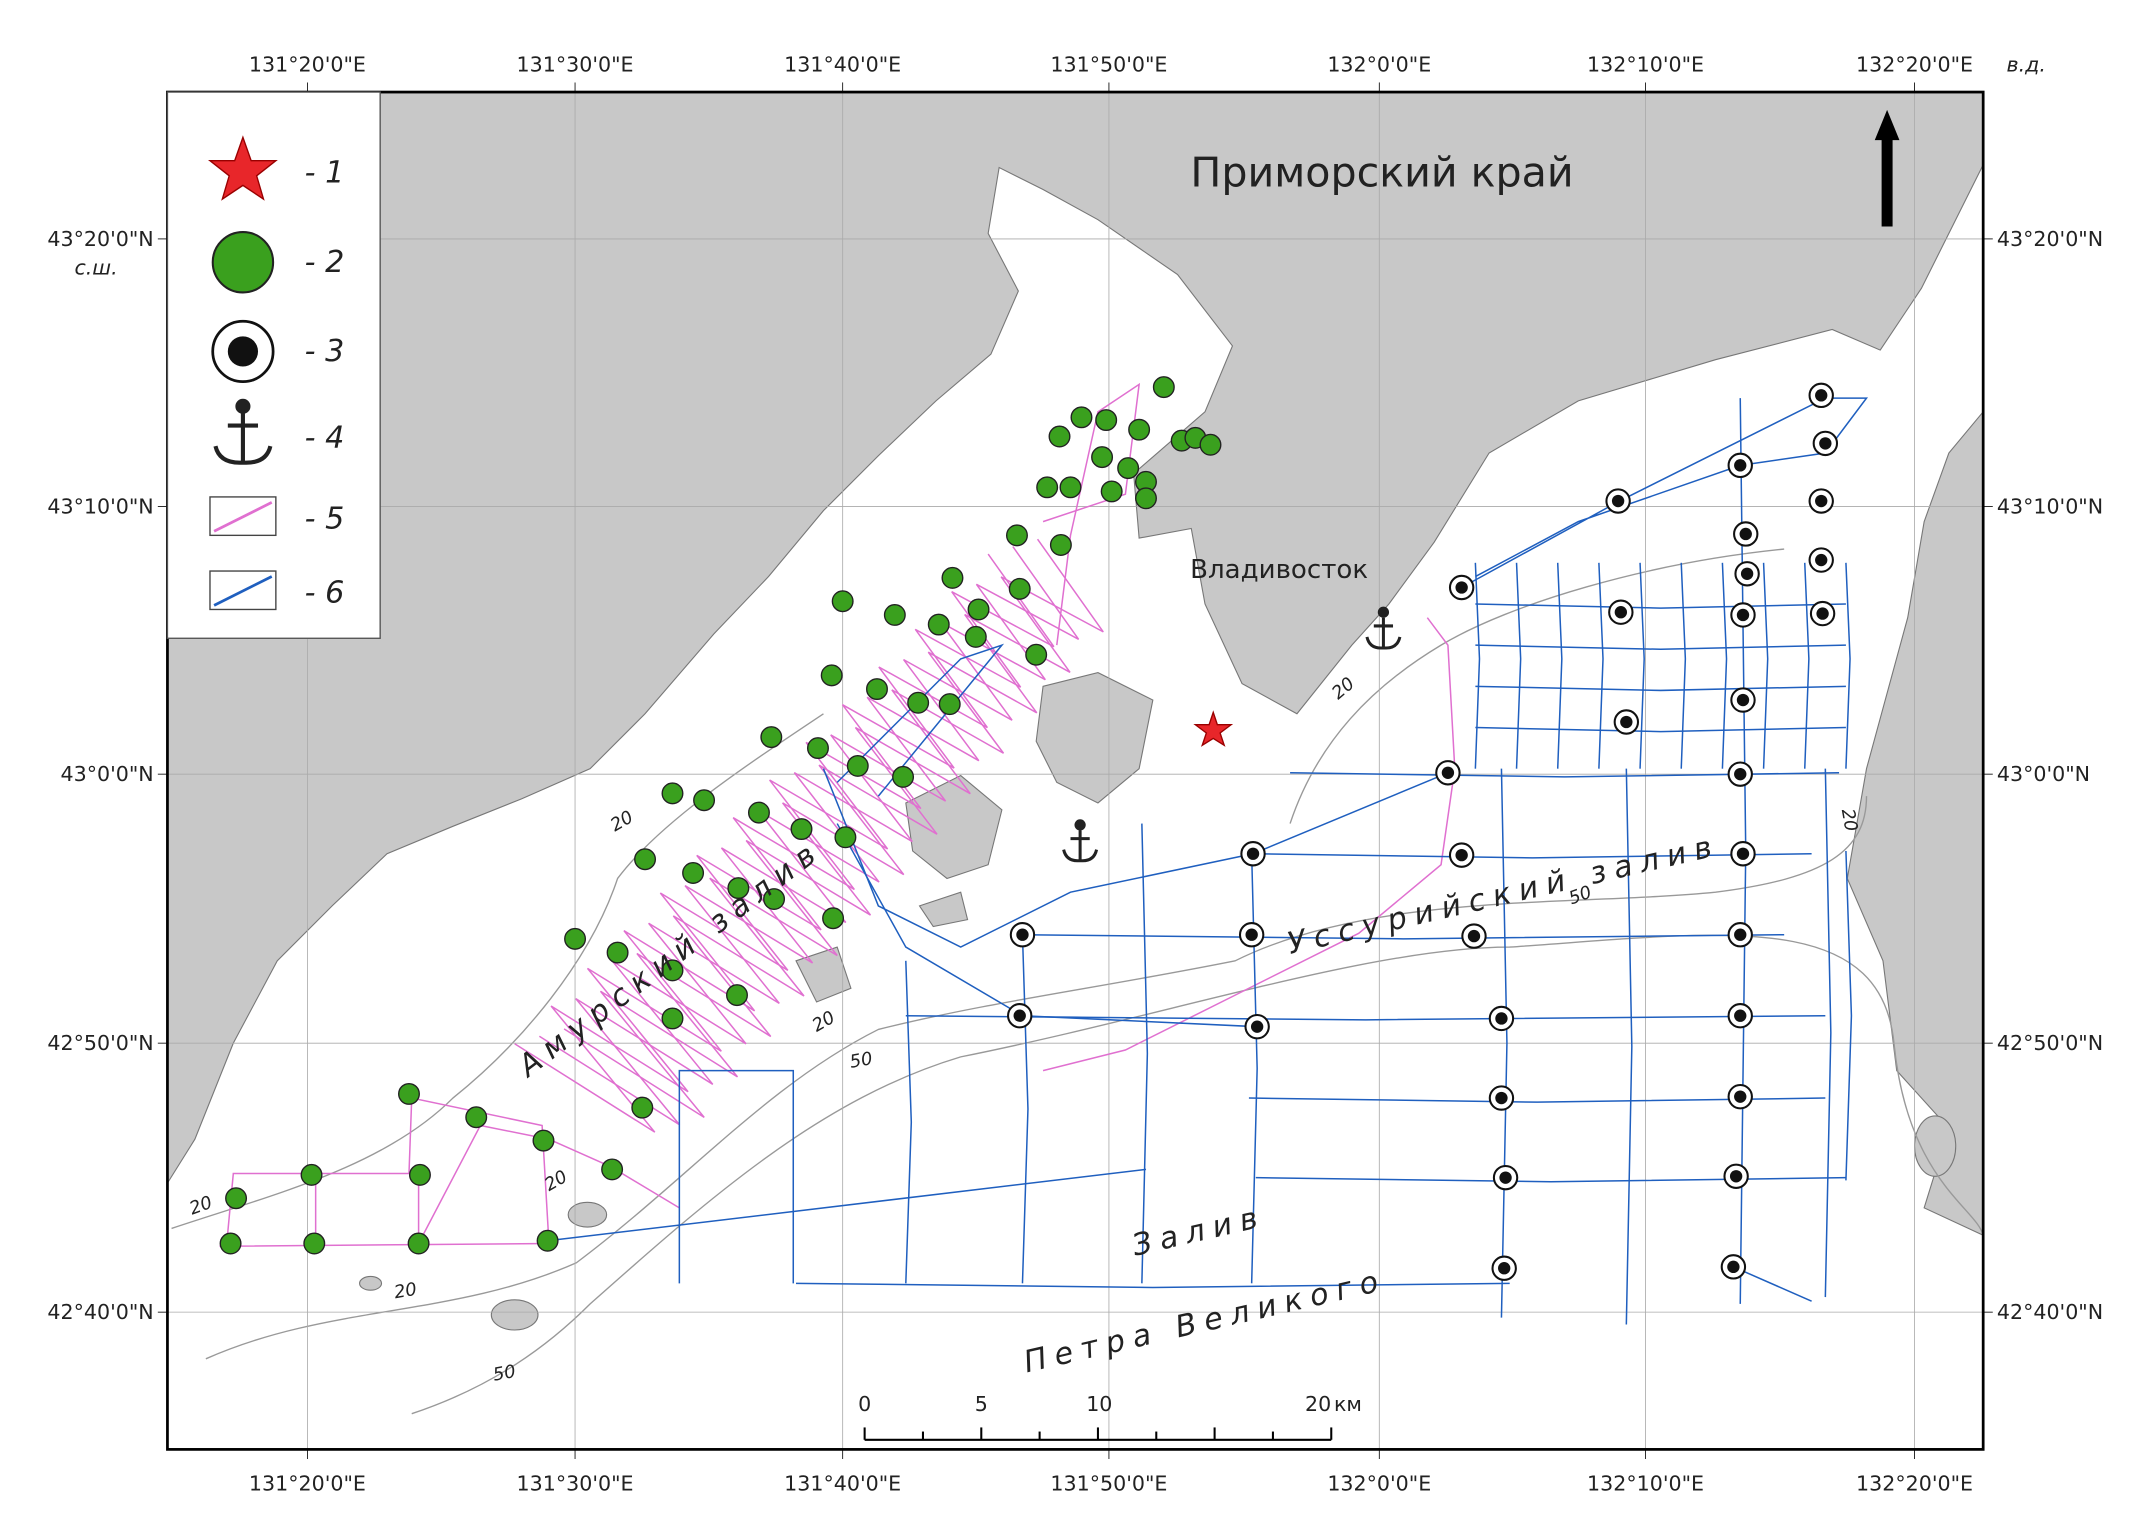 The image size is (2141, 1514). Describe the element at coordinates (1080, 825) in the screenshot. I see `anchor-ring` at that location.